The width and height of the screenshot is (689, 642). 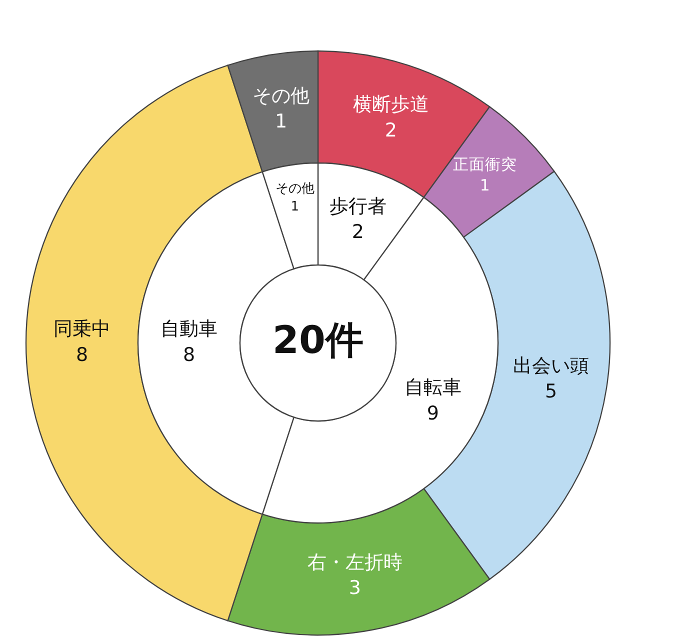 What do you see at coordinates (432, 413) in the screenshot?
I see `data-label: 9` at bounding box center [432, 413].